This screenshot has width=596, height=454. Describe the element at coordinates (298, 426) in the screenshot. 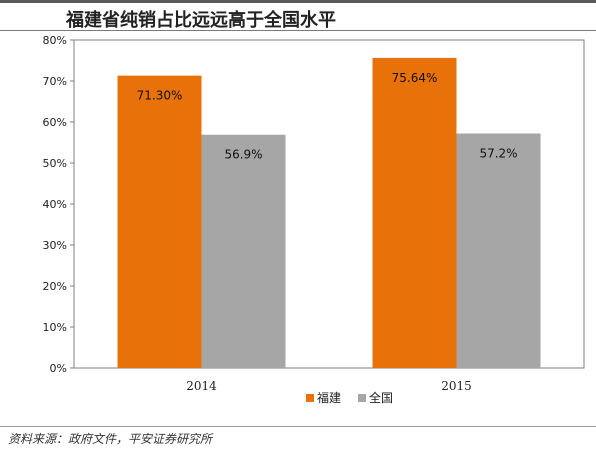

I see `bottom-rule` at that location.